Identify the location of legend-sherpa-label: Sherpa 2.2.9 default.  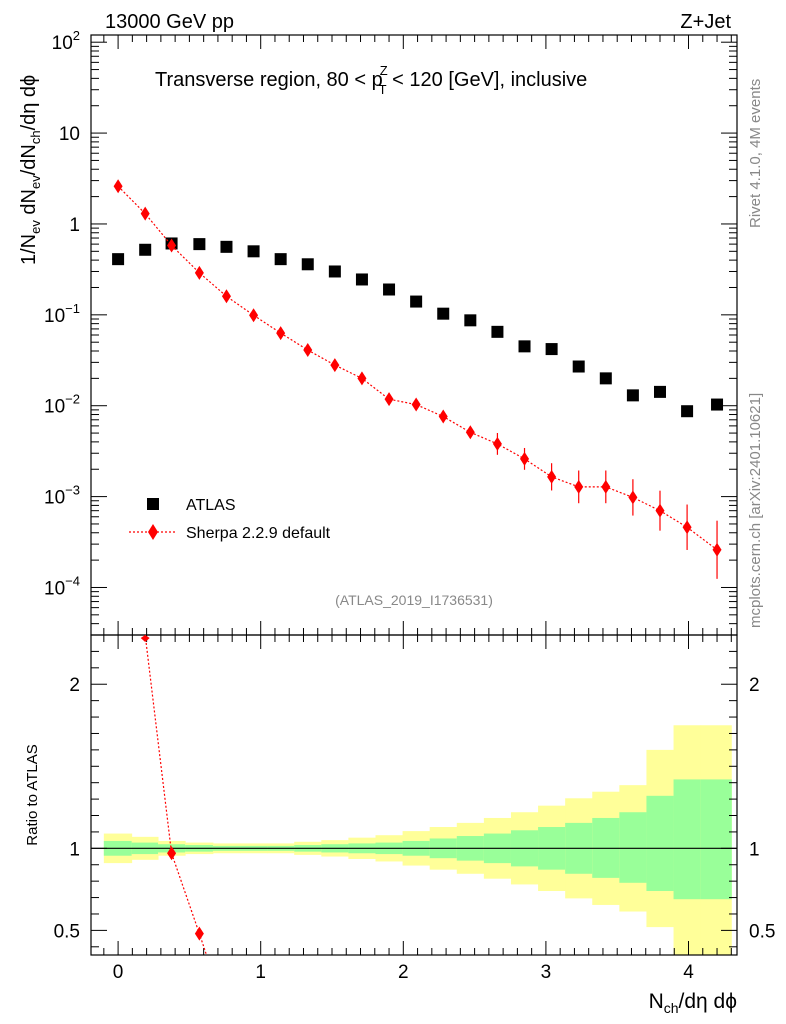
(258, 533).